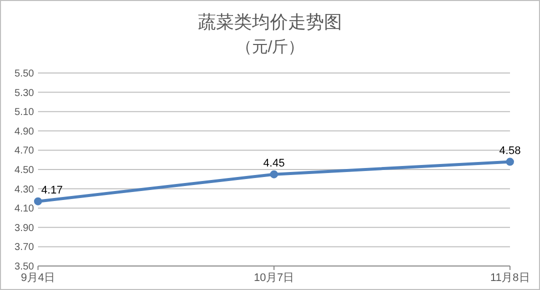 The width and height of the screenshot is (540, 290). What do you see at coordinates (274, 163) in the screenshot?
I see `data-label: 4.45` at bounding box center [274, 163].